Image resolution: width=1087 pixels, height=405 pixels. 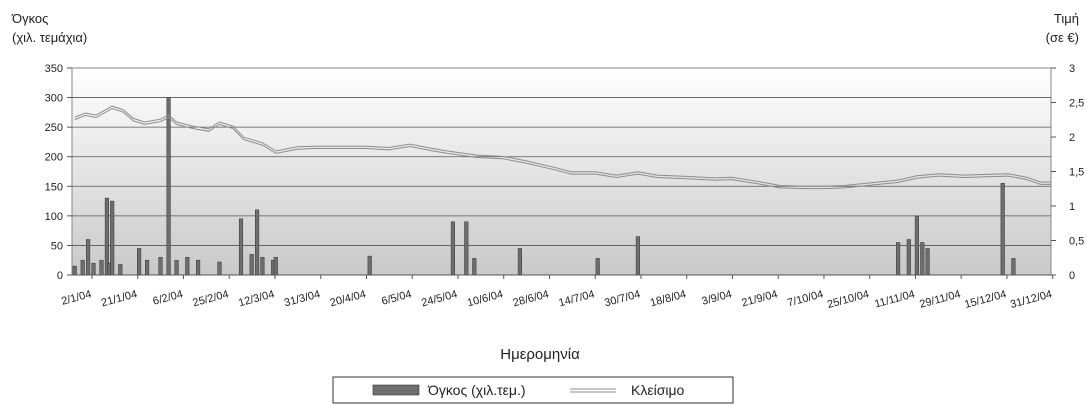 What do you see at coordinates (348, 298) in the screenshot?
I see `x-tick-label: 20/4/04` at bounding box center [348, 298].